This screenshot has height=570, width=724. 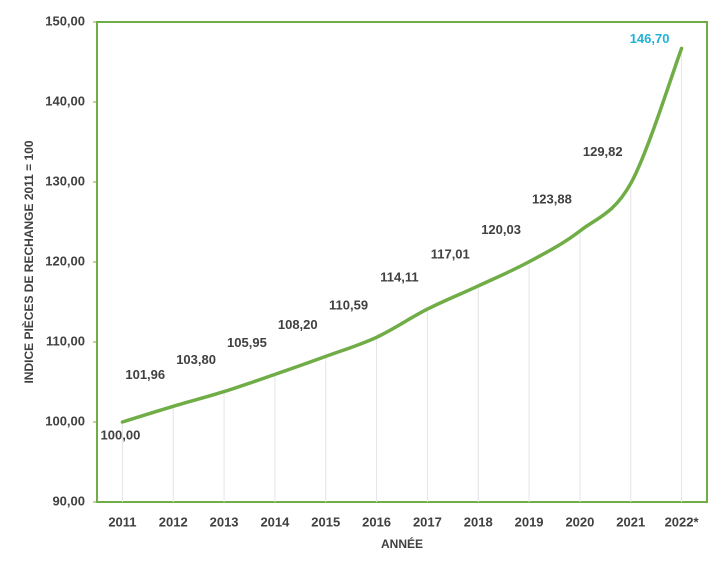 What do you see at coordinates (173, 521) in the screenshot?
I see `x-tick-label: 2012` at bounding box center [173, 521].